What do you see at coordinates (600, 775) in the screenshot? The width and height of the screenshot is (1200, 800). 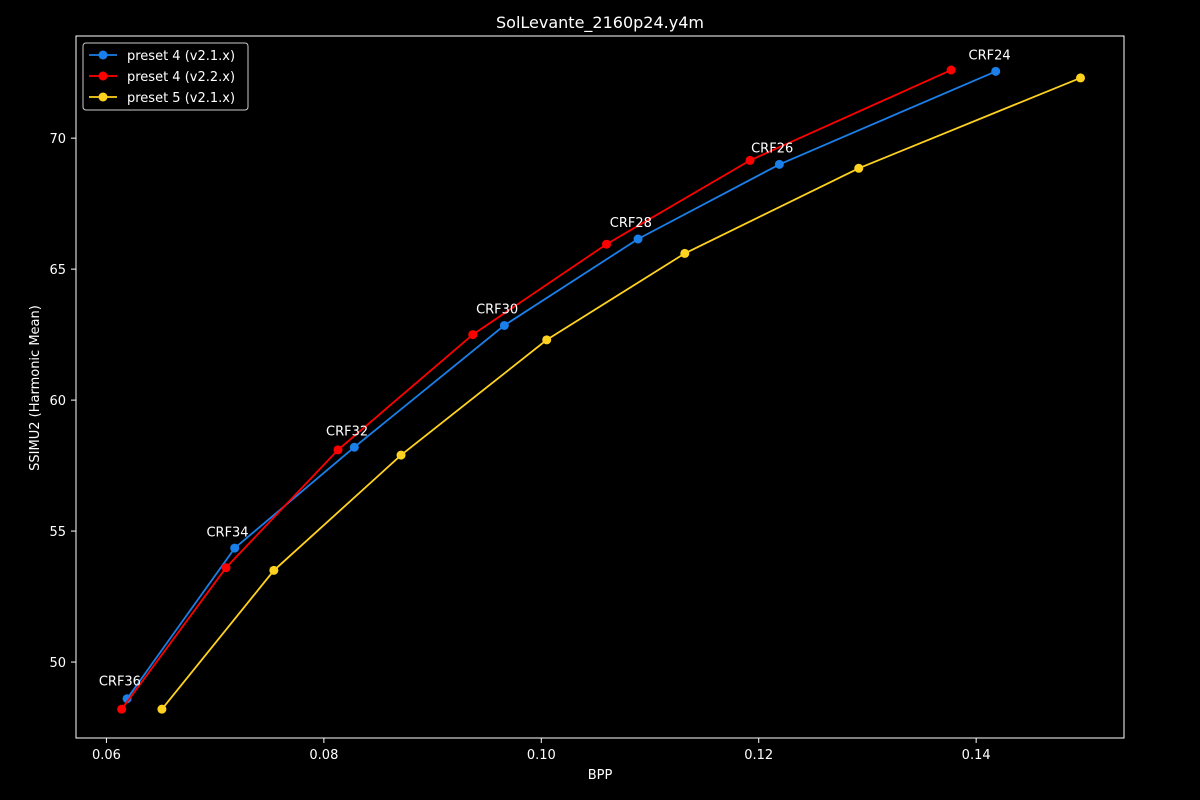 I see `x-axis-label: BPP` at bounding box center [600, 775].